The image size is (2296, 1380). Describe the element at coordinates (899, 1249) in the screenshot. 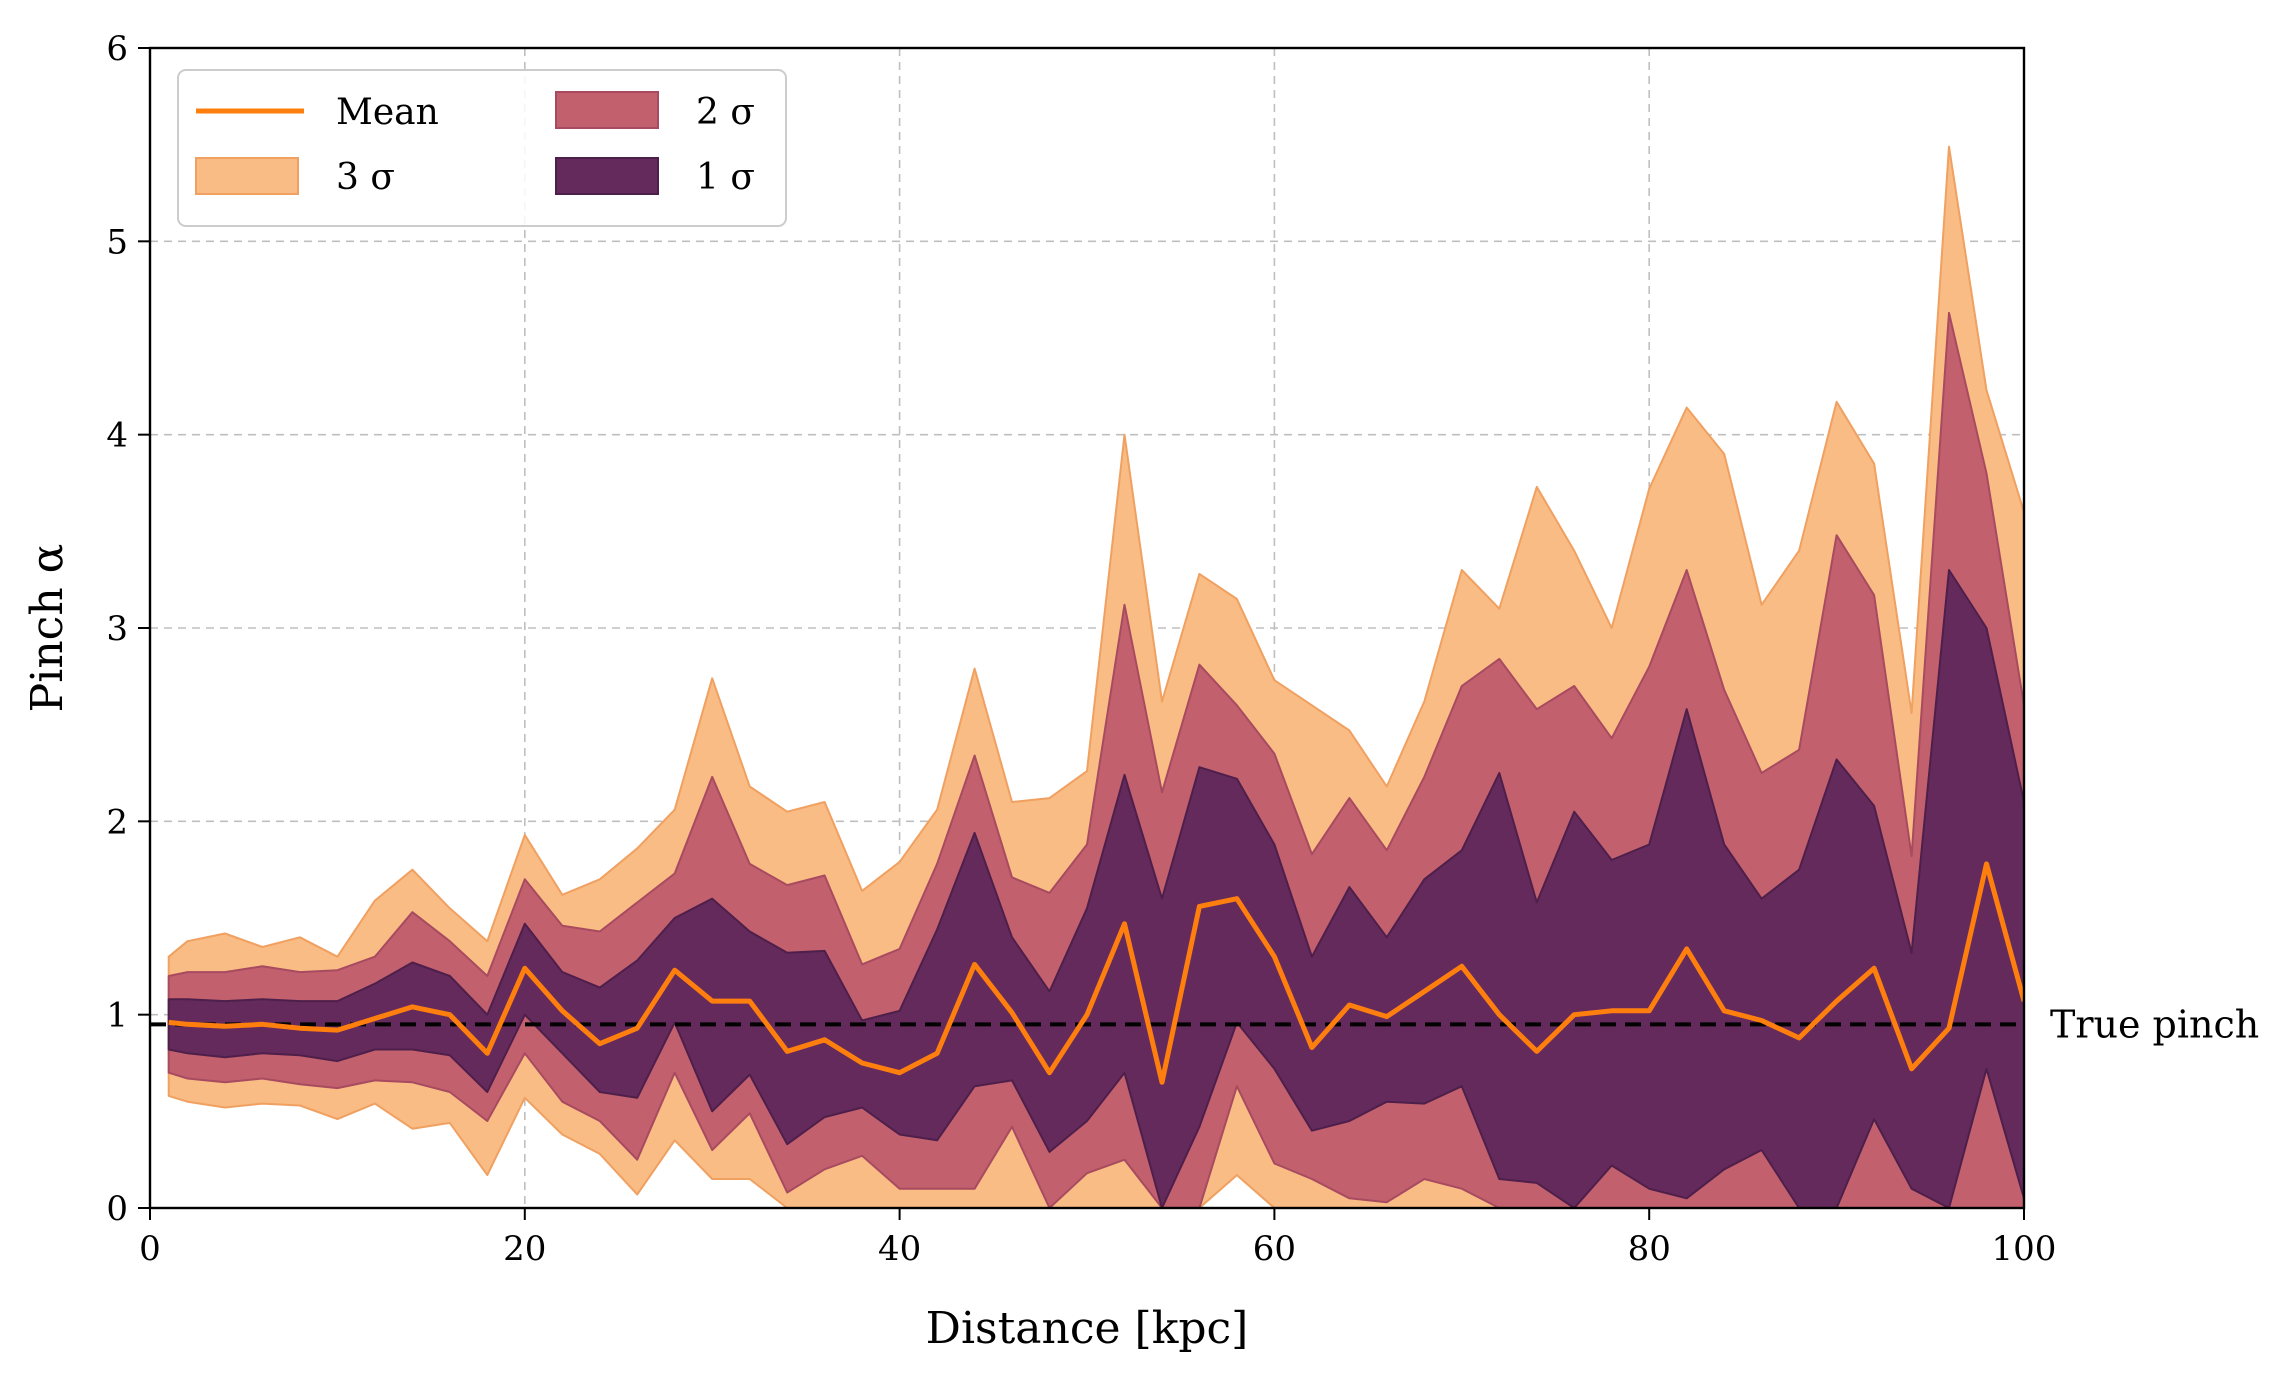

I see `x-tick-label: 40` at that location.